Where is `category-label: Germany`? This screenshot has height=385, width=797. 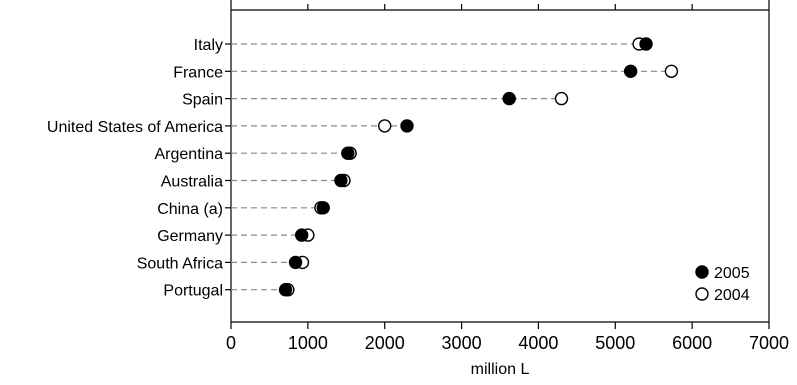 category-label: Germany is located at coordinates (190, 236).